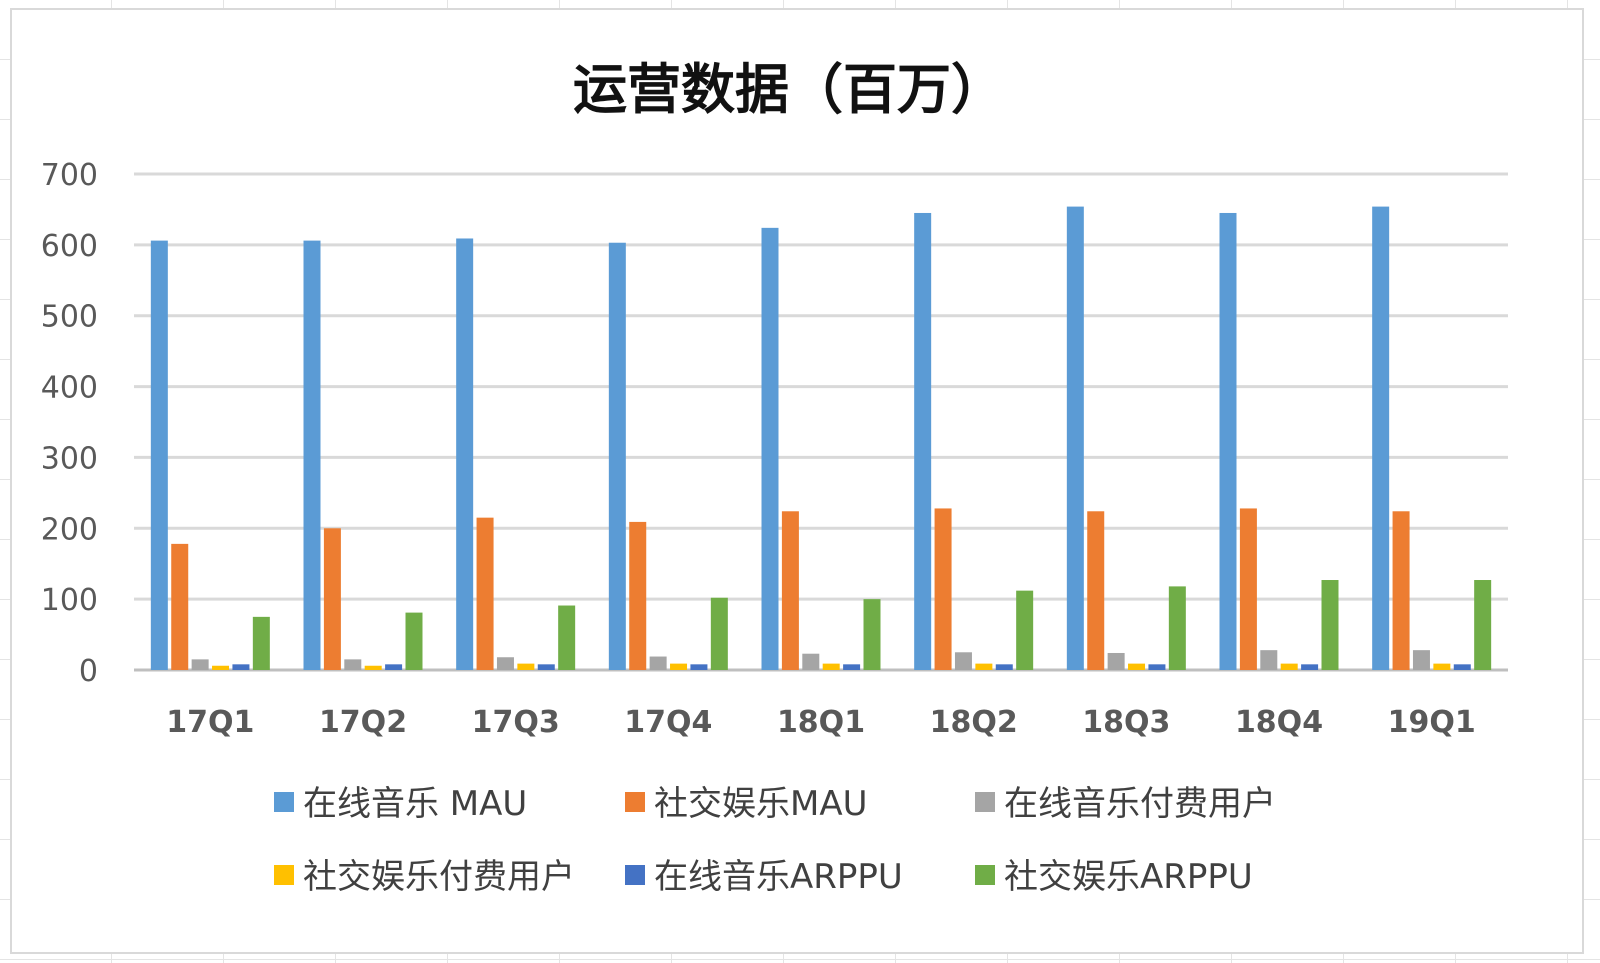  I want to click on y-tick-label: 300, so click(69, 458).